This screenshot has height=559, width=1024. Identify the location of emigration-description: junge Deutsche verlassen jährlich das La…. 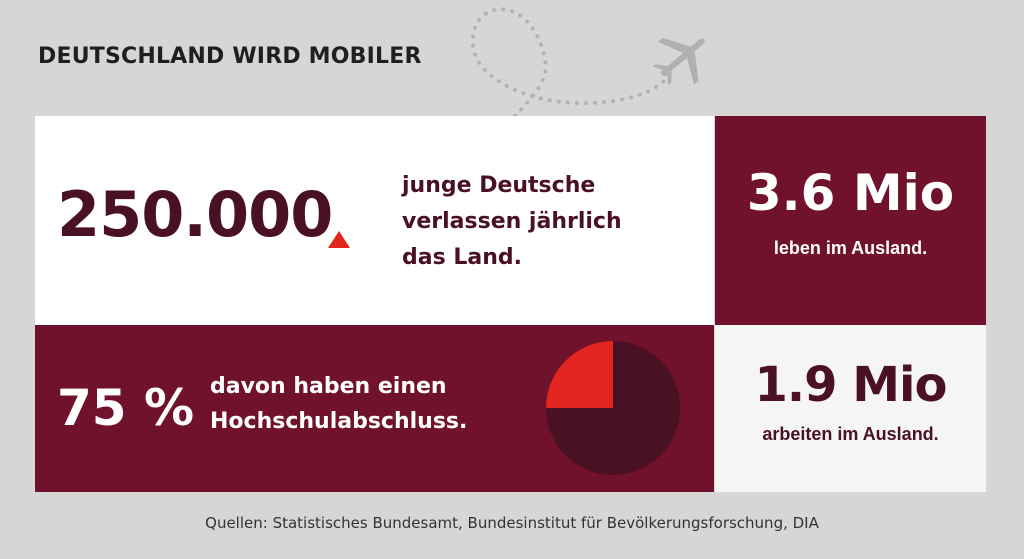
(512, 221).